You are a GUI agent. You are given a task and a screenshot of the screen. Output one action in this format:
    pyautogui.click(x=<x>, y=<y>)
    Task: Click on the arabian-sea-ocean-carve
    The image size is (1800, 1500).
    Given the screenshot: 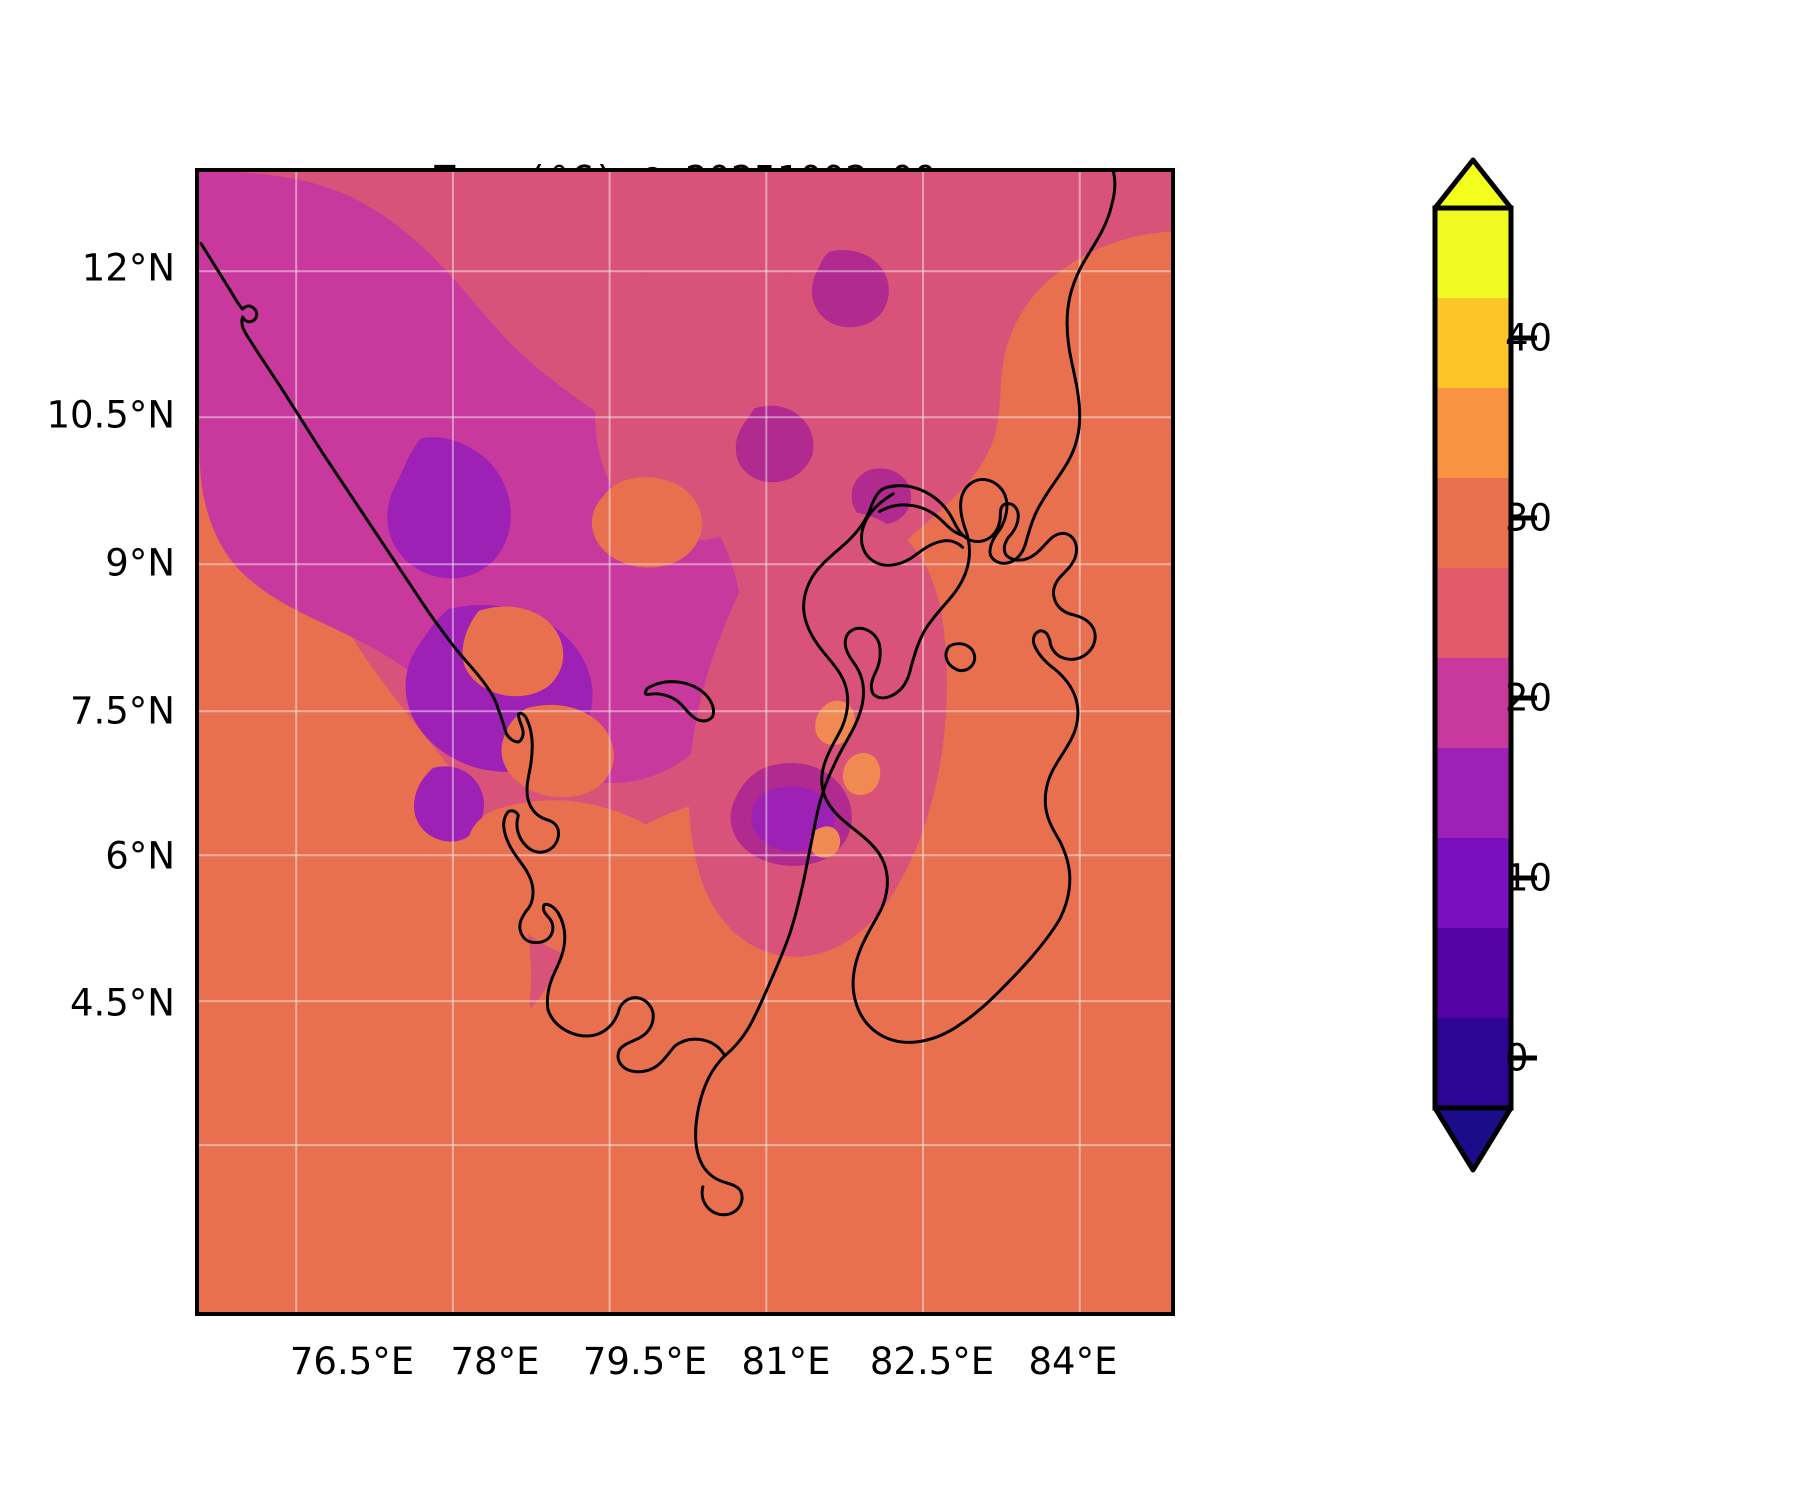 What is the action you would take?
    pyautogui.click(x=365, y=861)
    